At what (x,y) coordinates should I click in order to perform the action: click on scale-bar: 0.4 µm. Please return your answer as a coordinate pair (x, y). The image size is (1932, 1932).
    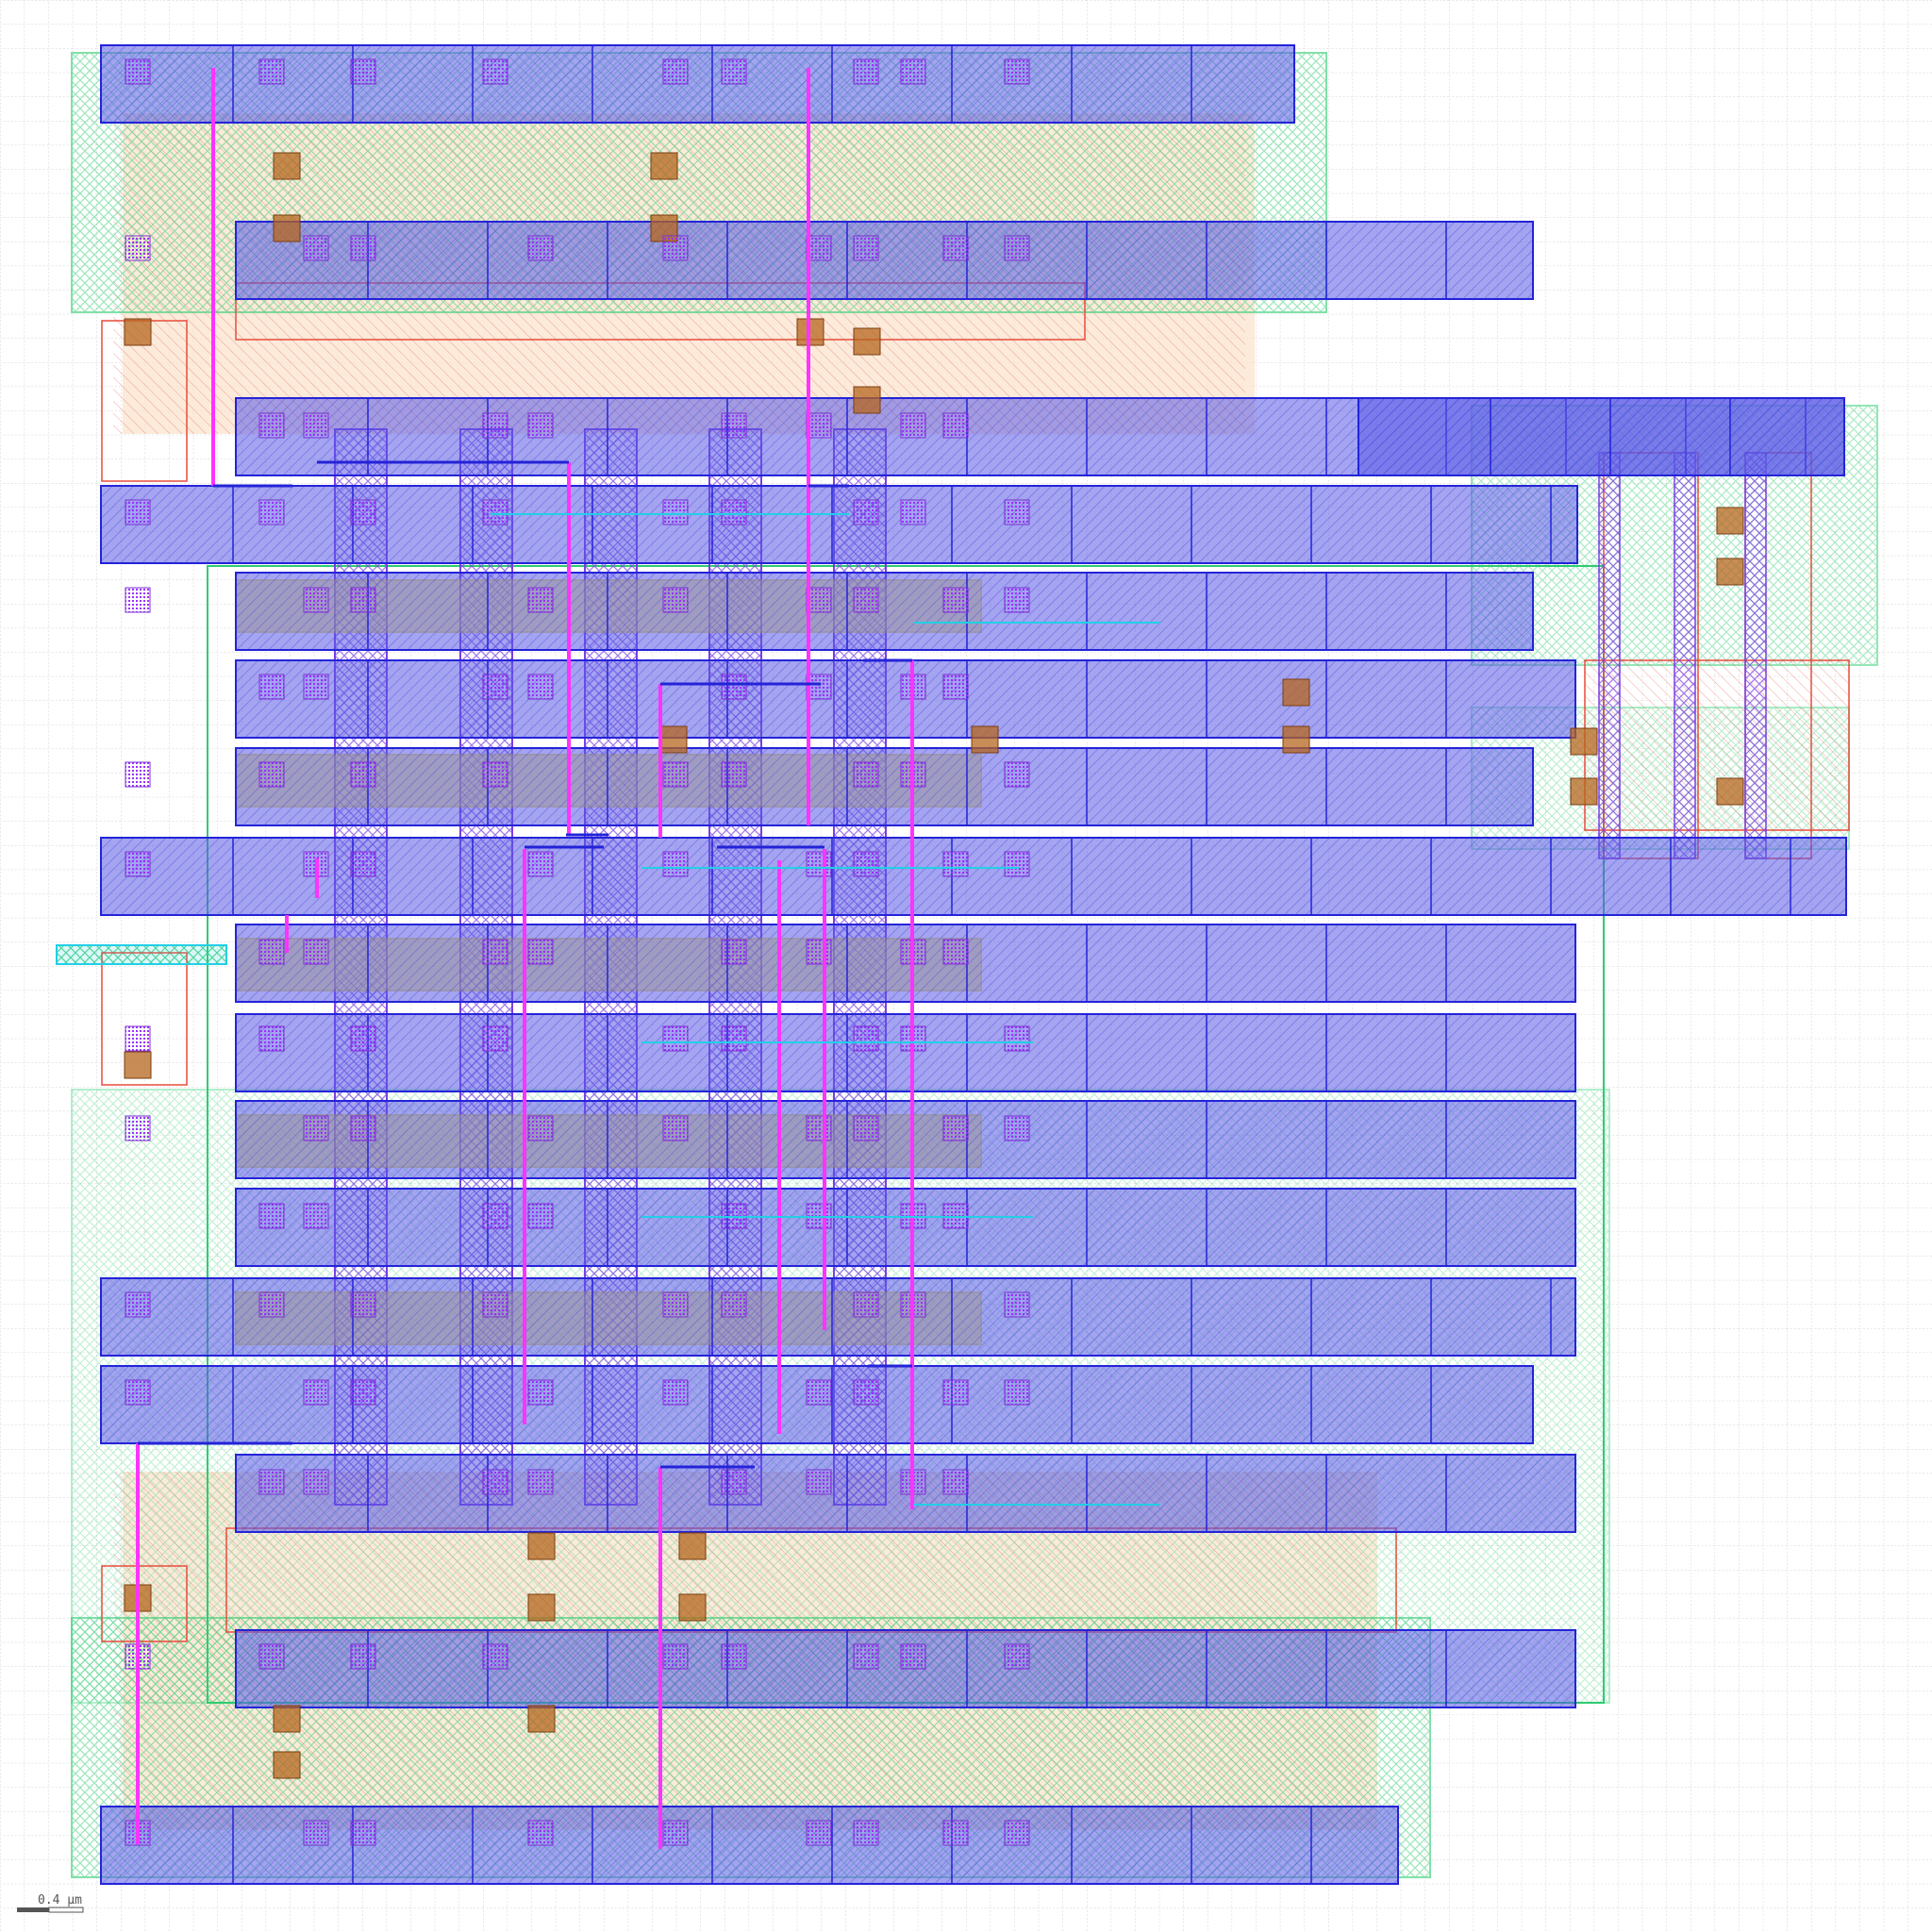
    Looking at the image, I should click on (51, 1903).